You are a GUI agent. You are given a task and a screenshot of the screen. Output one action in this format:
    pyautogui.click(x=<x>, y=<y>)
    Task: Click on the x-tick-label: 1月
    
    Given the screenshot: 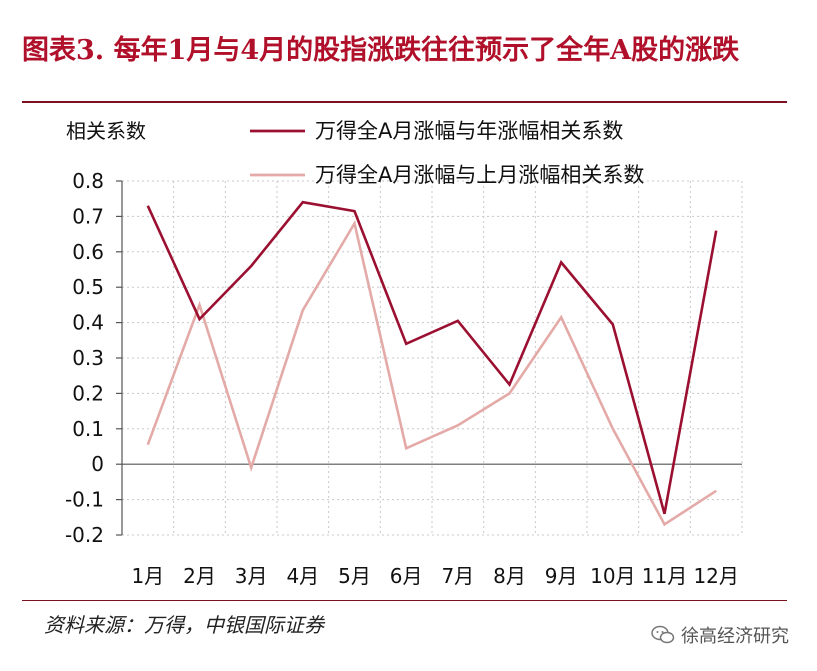 What is the action you would take?
    pyautogui.click(x=147, y=576)
    